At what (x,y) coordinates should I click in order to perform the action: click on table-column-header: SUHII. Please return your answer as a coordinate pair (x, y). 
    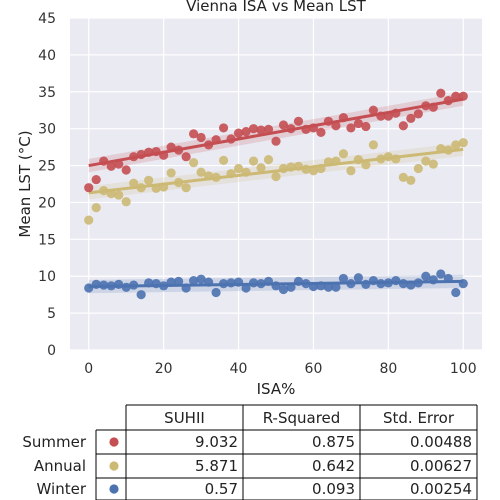
    Looking at the image, I should click on (184, 418).